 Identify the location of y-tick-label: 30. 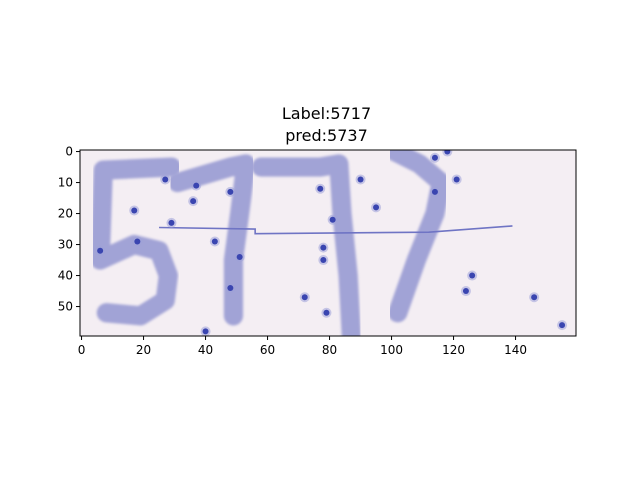
(65, 245).